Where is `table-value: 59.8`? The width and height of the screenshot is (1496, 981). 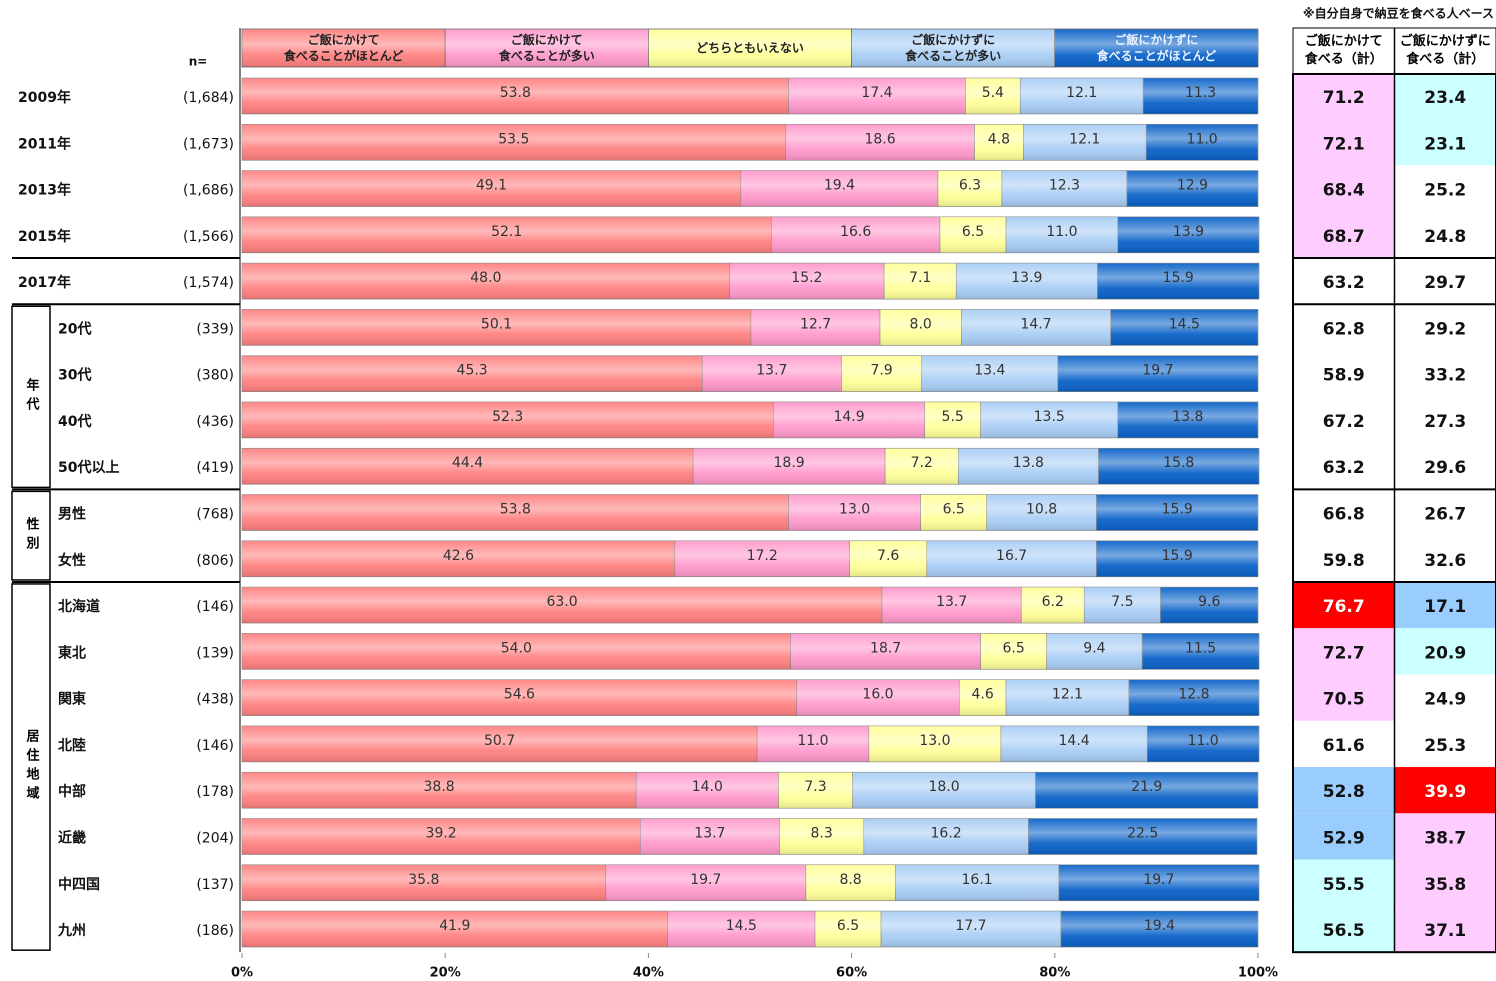 table-value: 59.8 is located at coordinates (1344, 561).